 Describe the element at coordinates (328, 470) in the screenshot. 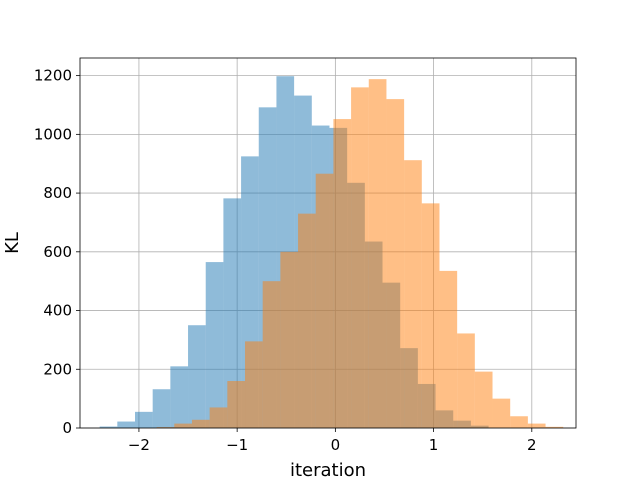

I see `x-axis-label: iteration` at that location.